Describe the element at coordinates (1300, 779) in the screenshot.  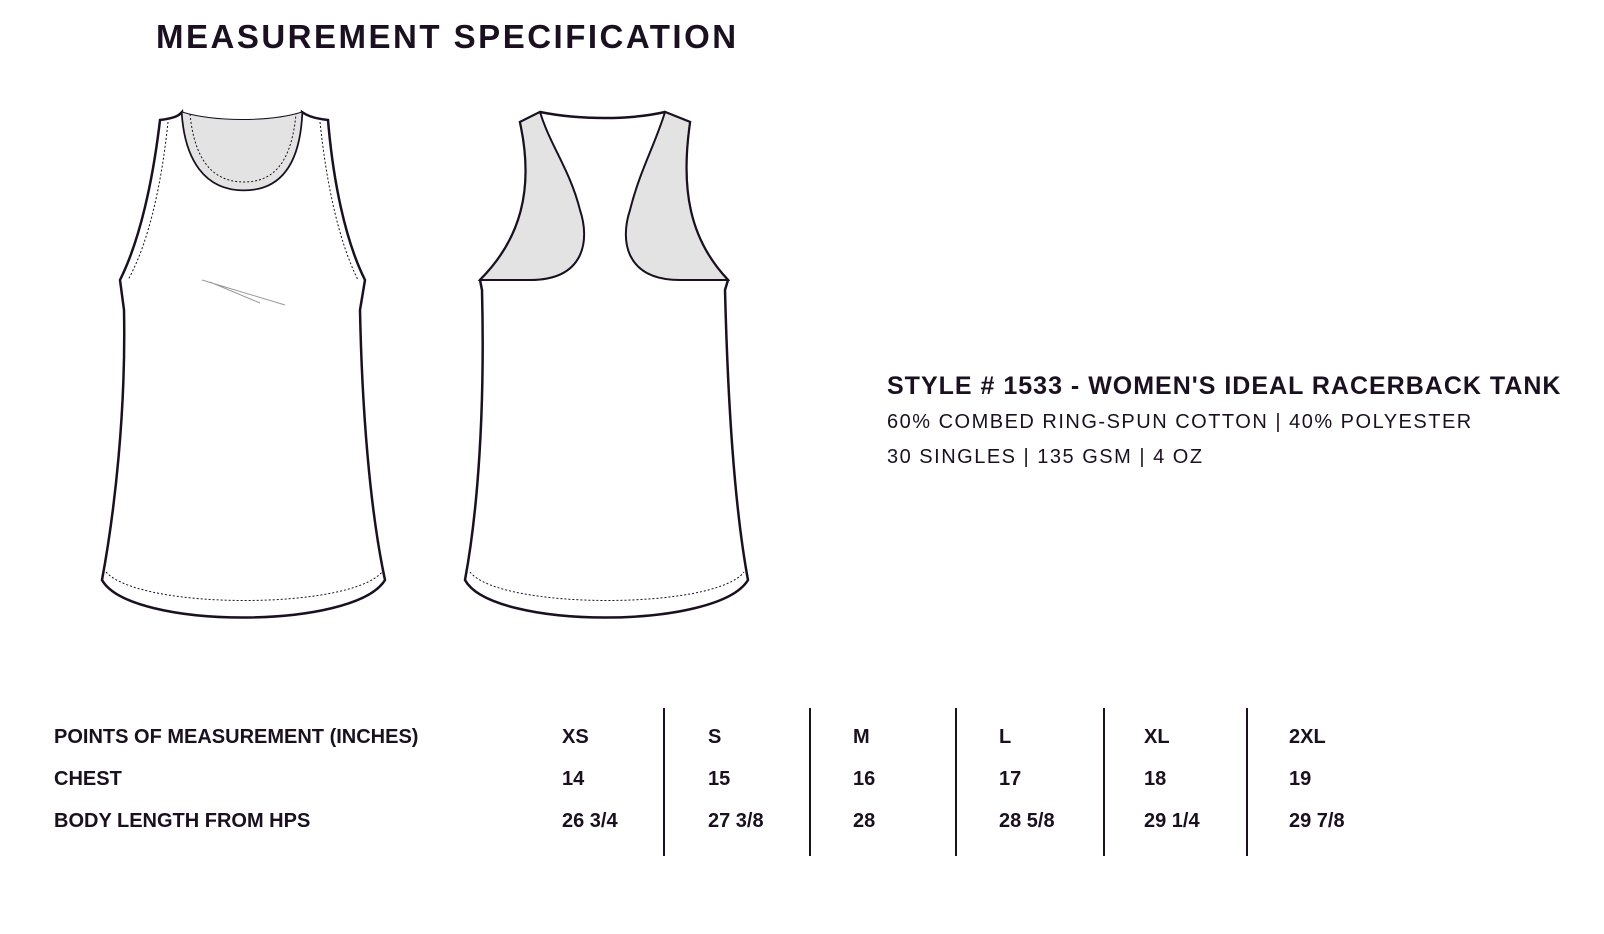
I see `value: 19` at that location.